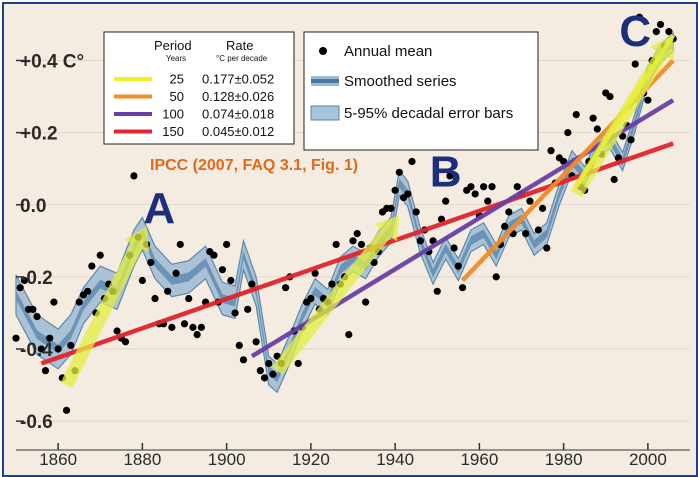  What do you see at coordinates (323, 51) in the screenshot?
I see `legend-dot-icon` at bounding box center [323, 51].